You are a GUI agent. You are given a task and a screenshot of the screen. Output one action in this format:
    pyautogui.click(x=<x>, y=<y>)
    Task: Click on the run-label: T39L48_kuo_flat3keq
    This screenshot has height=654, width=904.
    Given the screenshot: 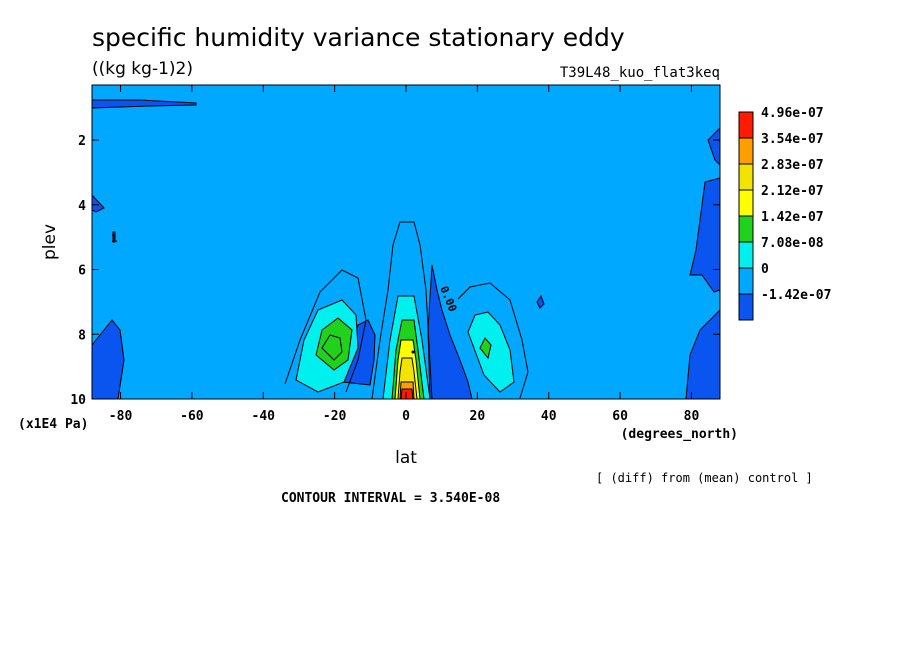 What is the action you would take?
    pyautogui.click(x=640, y=73)
    